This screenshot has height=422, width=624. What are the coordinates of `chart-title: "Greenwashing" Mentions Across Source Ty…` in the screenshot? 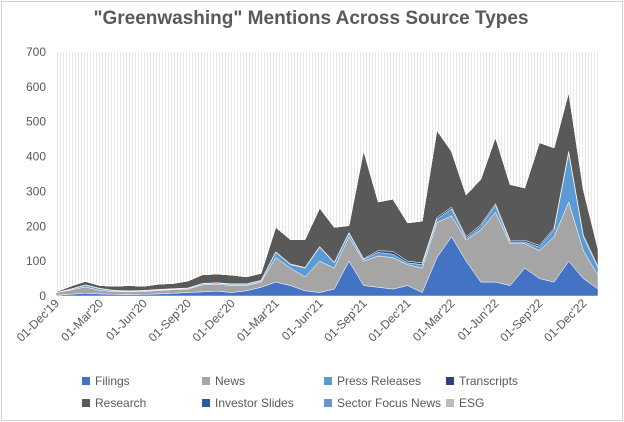 It's located at (311, 18).